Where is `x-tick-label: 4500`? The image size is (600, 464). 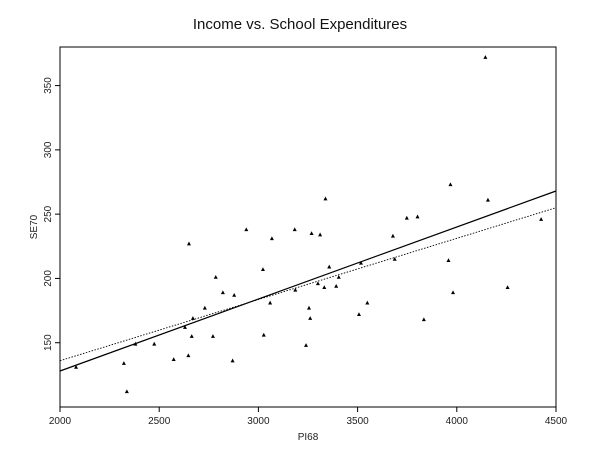 x-tick-label: 4500 is located at coordinates (556, 421).